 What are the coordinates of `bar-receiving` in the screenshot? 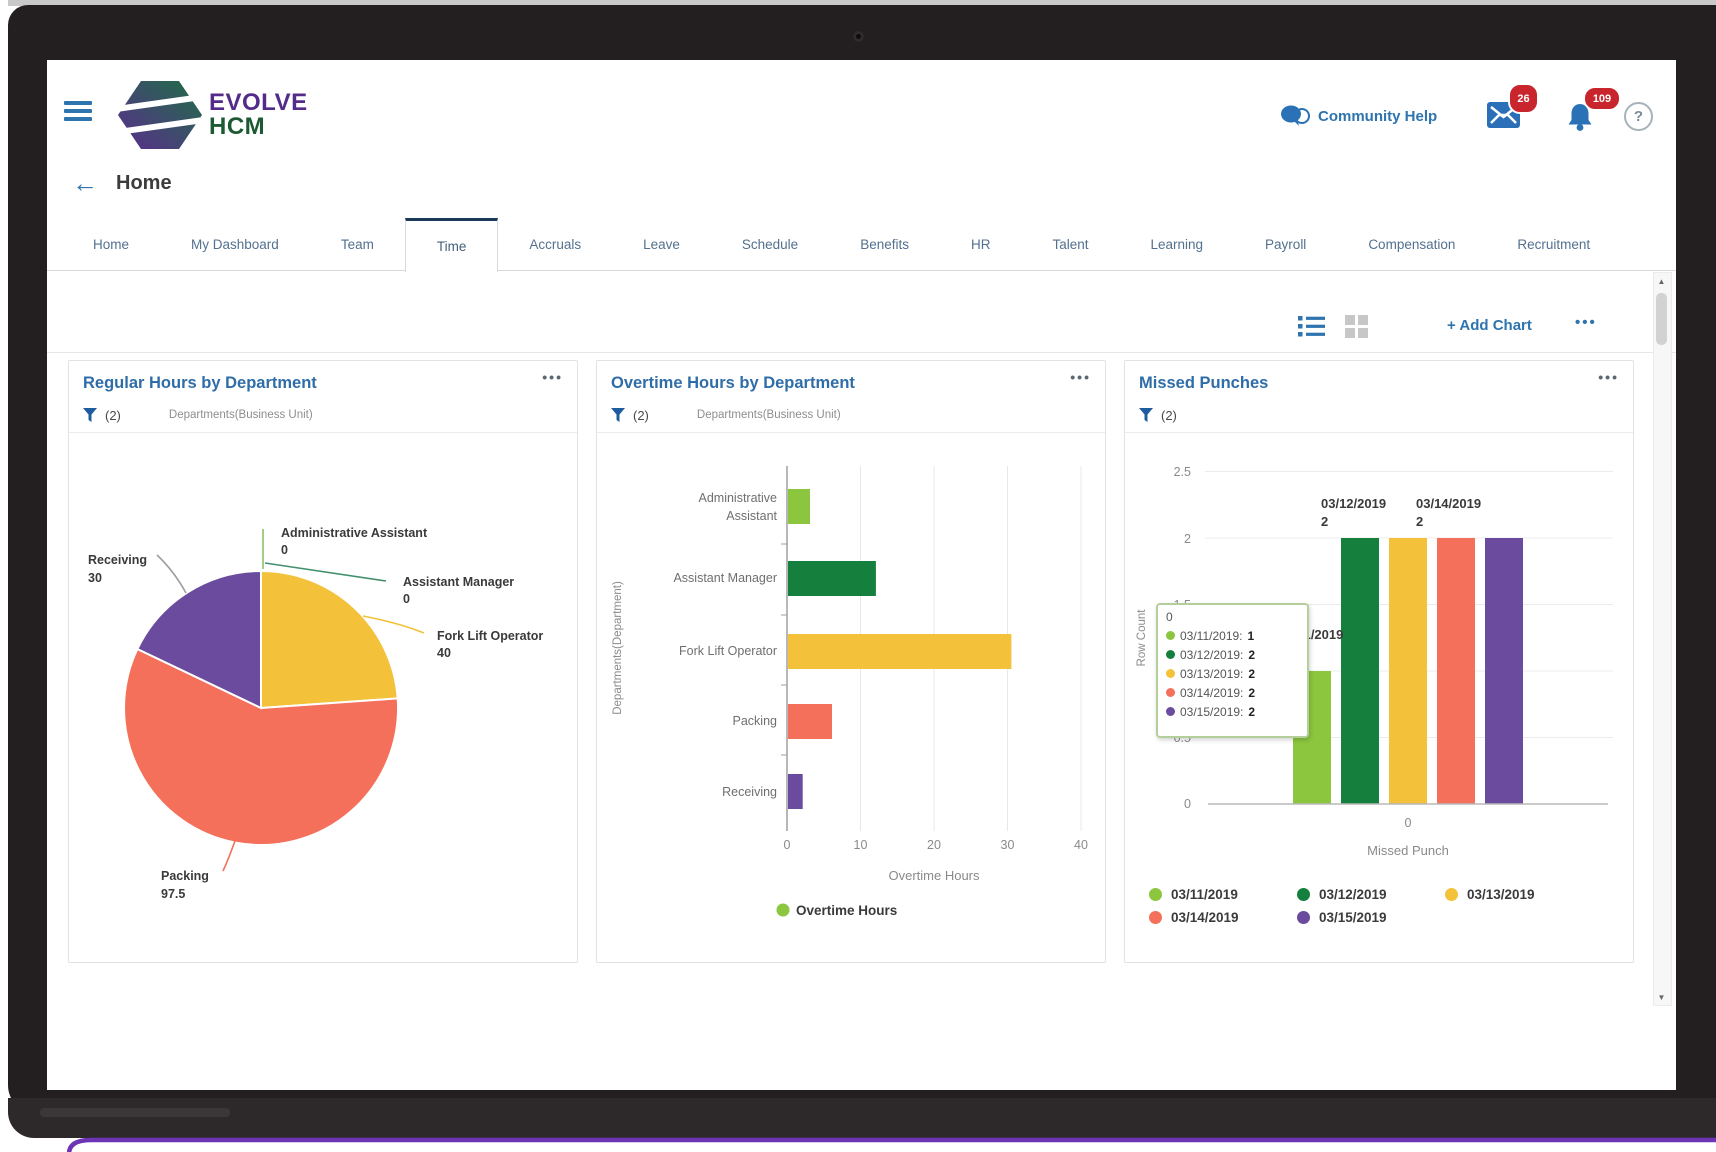 It's located at (795, 791).